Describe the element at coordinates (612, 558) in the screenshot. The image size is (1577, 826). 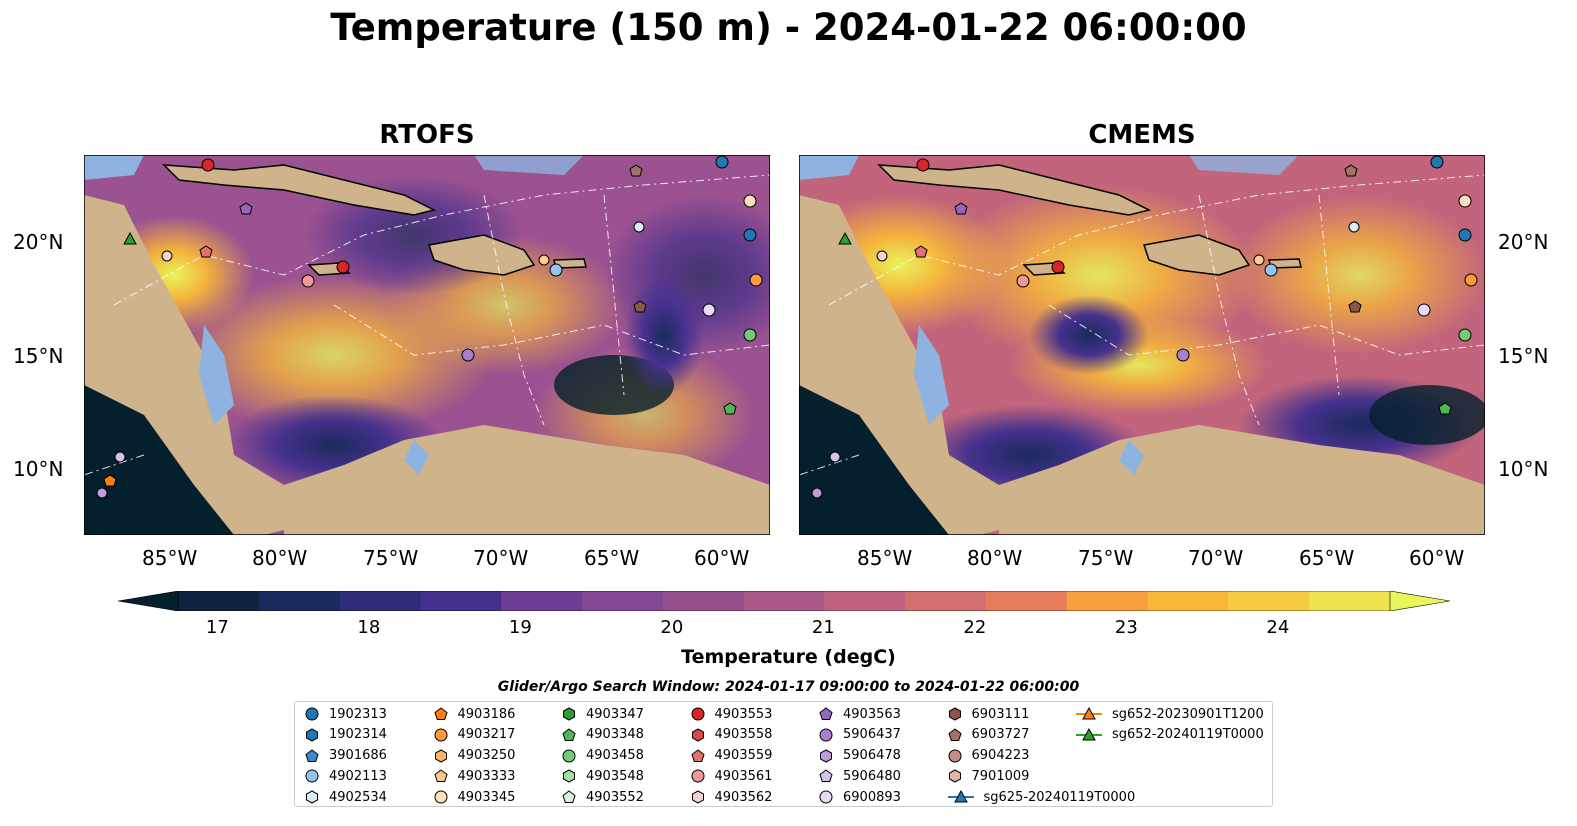
I see `lon-tick-65-left: 65°W` at that location.